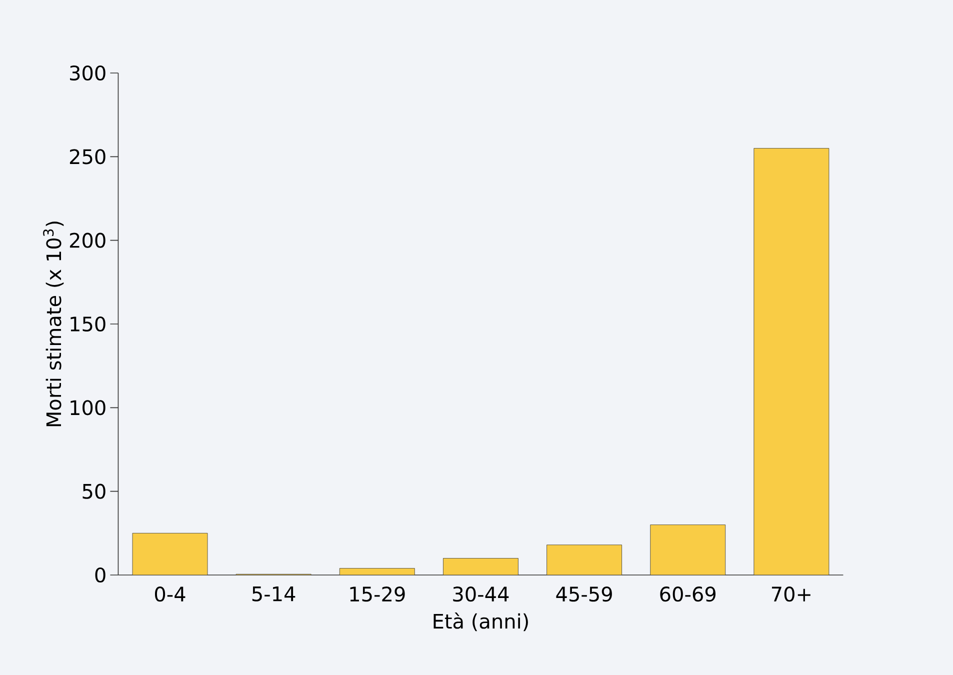  I want to click on y-axis-title: Morti stimate (x 10$^{3}$), so click(53, 324).